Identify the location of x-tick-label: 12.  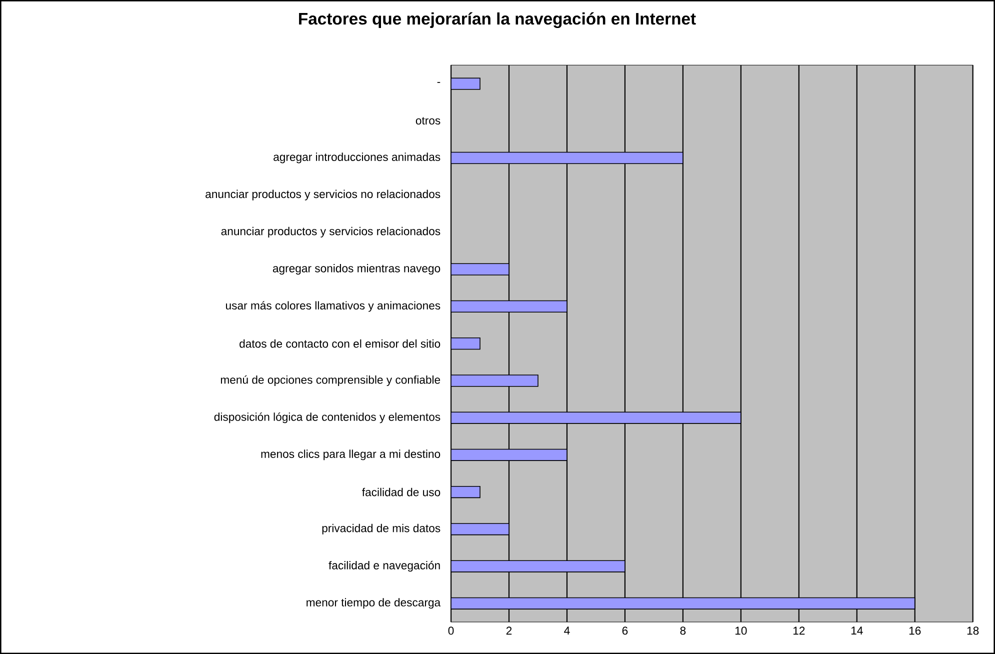
(799, 630).